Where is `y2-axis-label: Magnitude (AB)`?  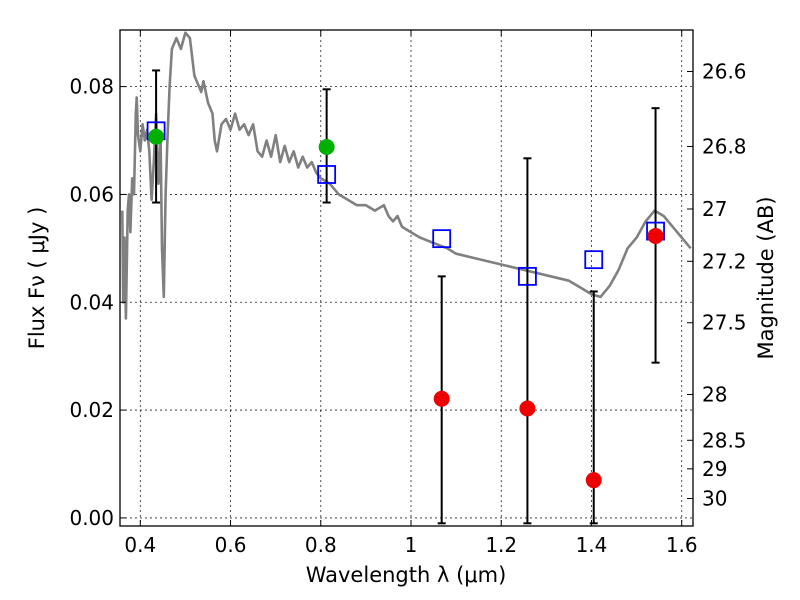
y2-axis-label: Magnitude (AB) is located at coordinates (766, 277).